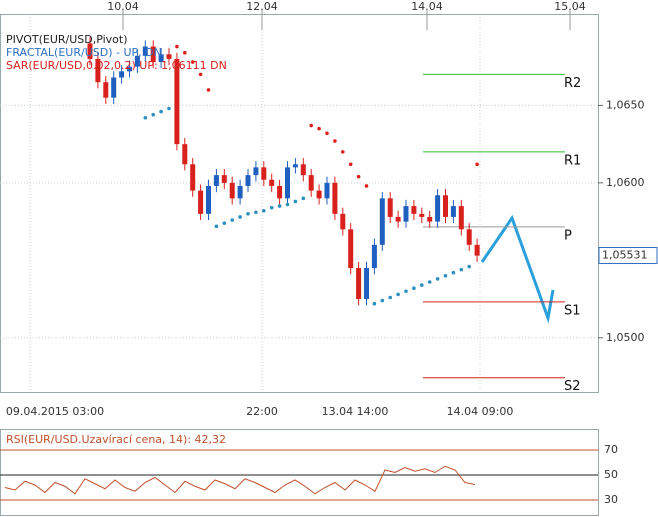  What do you see at coordinates (262, 6) in the screenshot?
I see `top-axis-label: 12.04` at bounding box center [262, 6].